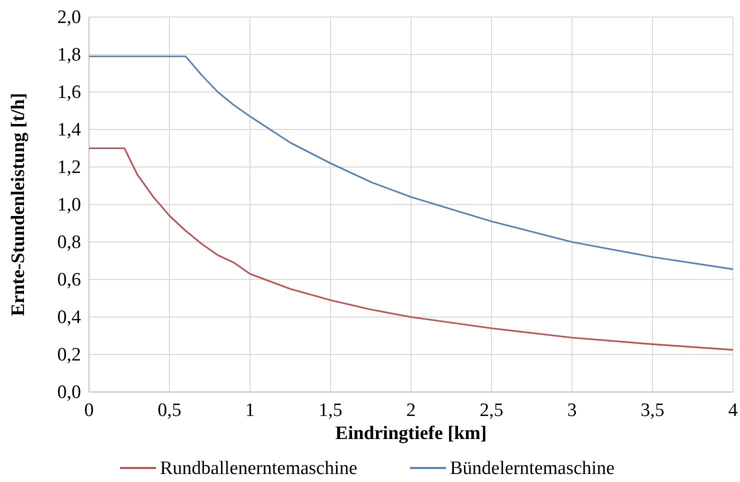 The height and width of the screenshot is (482, 740). Describe the element at coordinates (259, 468) in the screenshot. I see `legend-label: Rundballenerntemaschine` at that location.